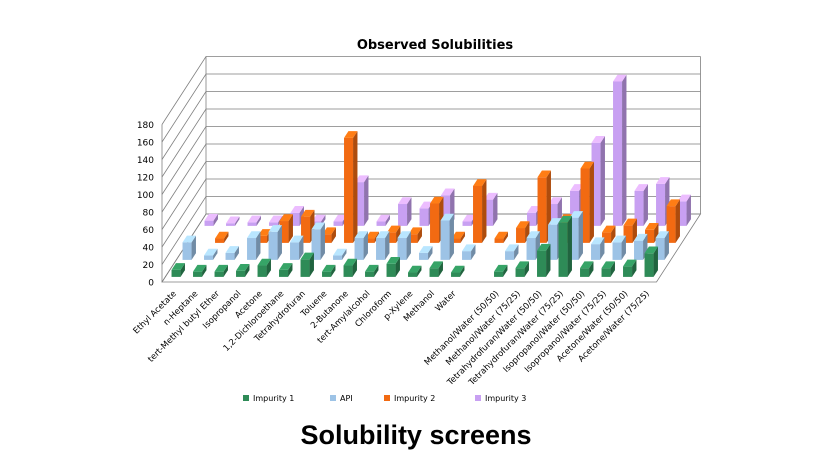 This screenshot has height=468, width=832. I want to click on legend-label-2: Impurity 2, so click(414, 398).